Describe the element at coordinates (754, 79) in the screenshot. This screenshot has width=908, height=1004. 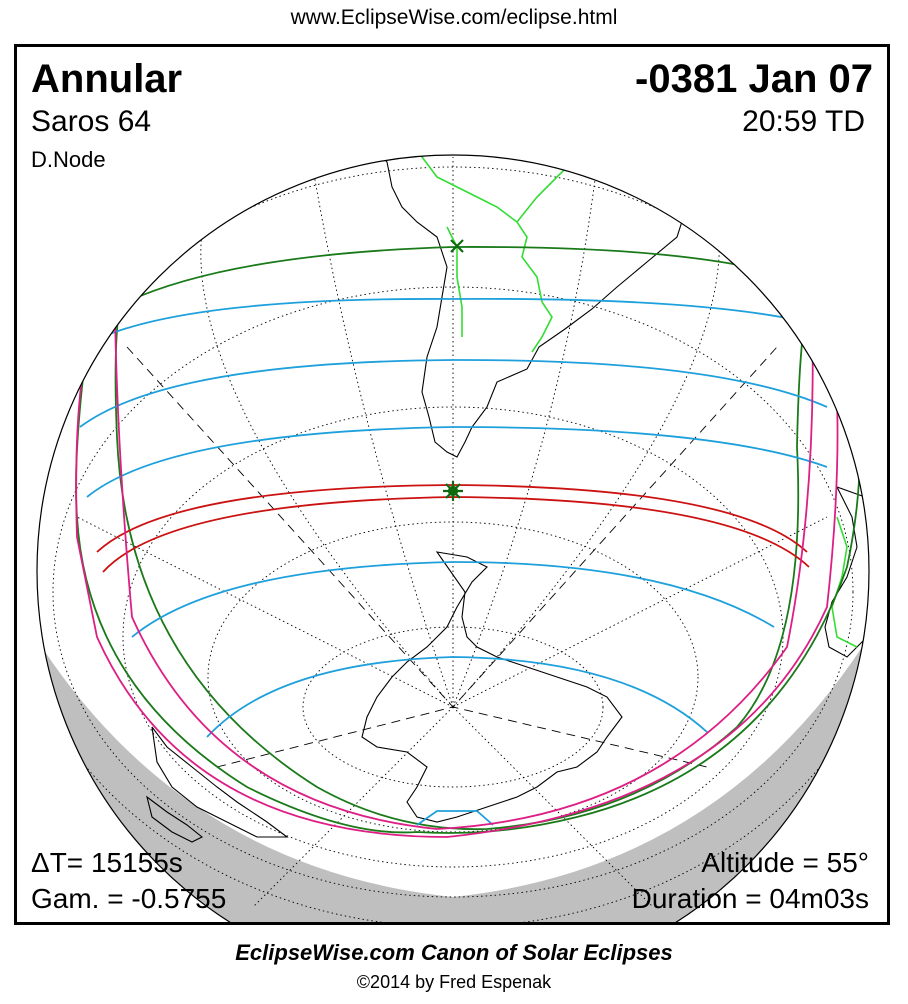
I see `eclipse-date: -0381 Jan 07` at that location.